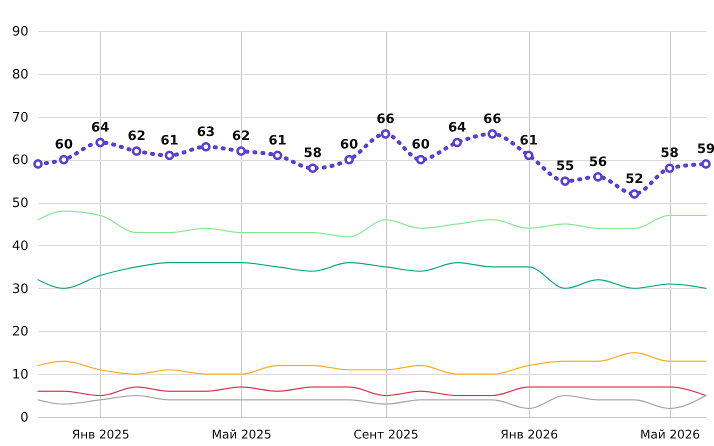 Image resolution: width=714 pixels, height=446 pixels. What do you see at coordinates (24, 418) in the screenshot?
I see `y-tick-label: 0` at bounding box center [24, 418].